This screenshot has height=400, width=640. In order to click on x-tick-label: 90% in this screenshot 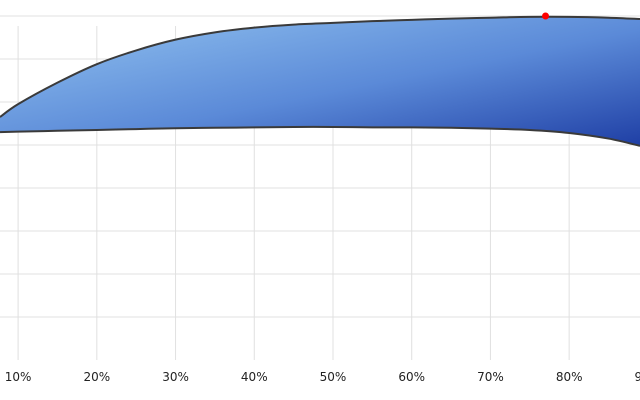, I will do `click(637, 377)`.